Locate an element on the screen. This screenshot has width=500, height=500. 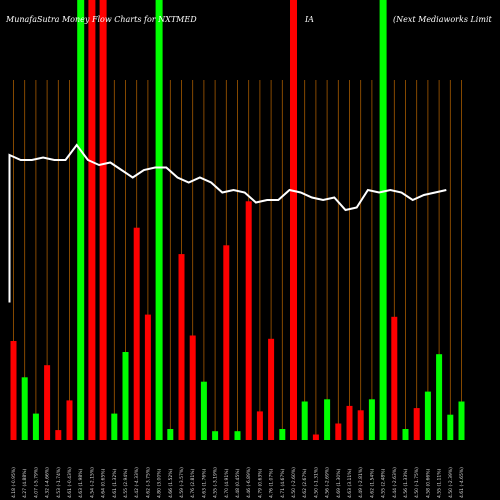
tick-label: 4.58 (0.66%) is located at coordinates (428, 483).